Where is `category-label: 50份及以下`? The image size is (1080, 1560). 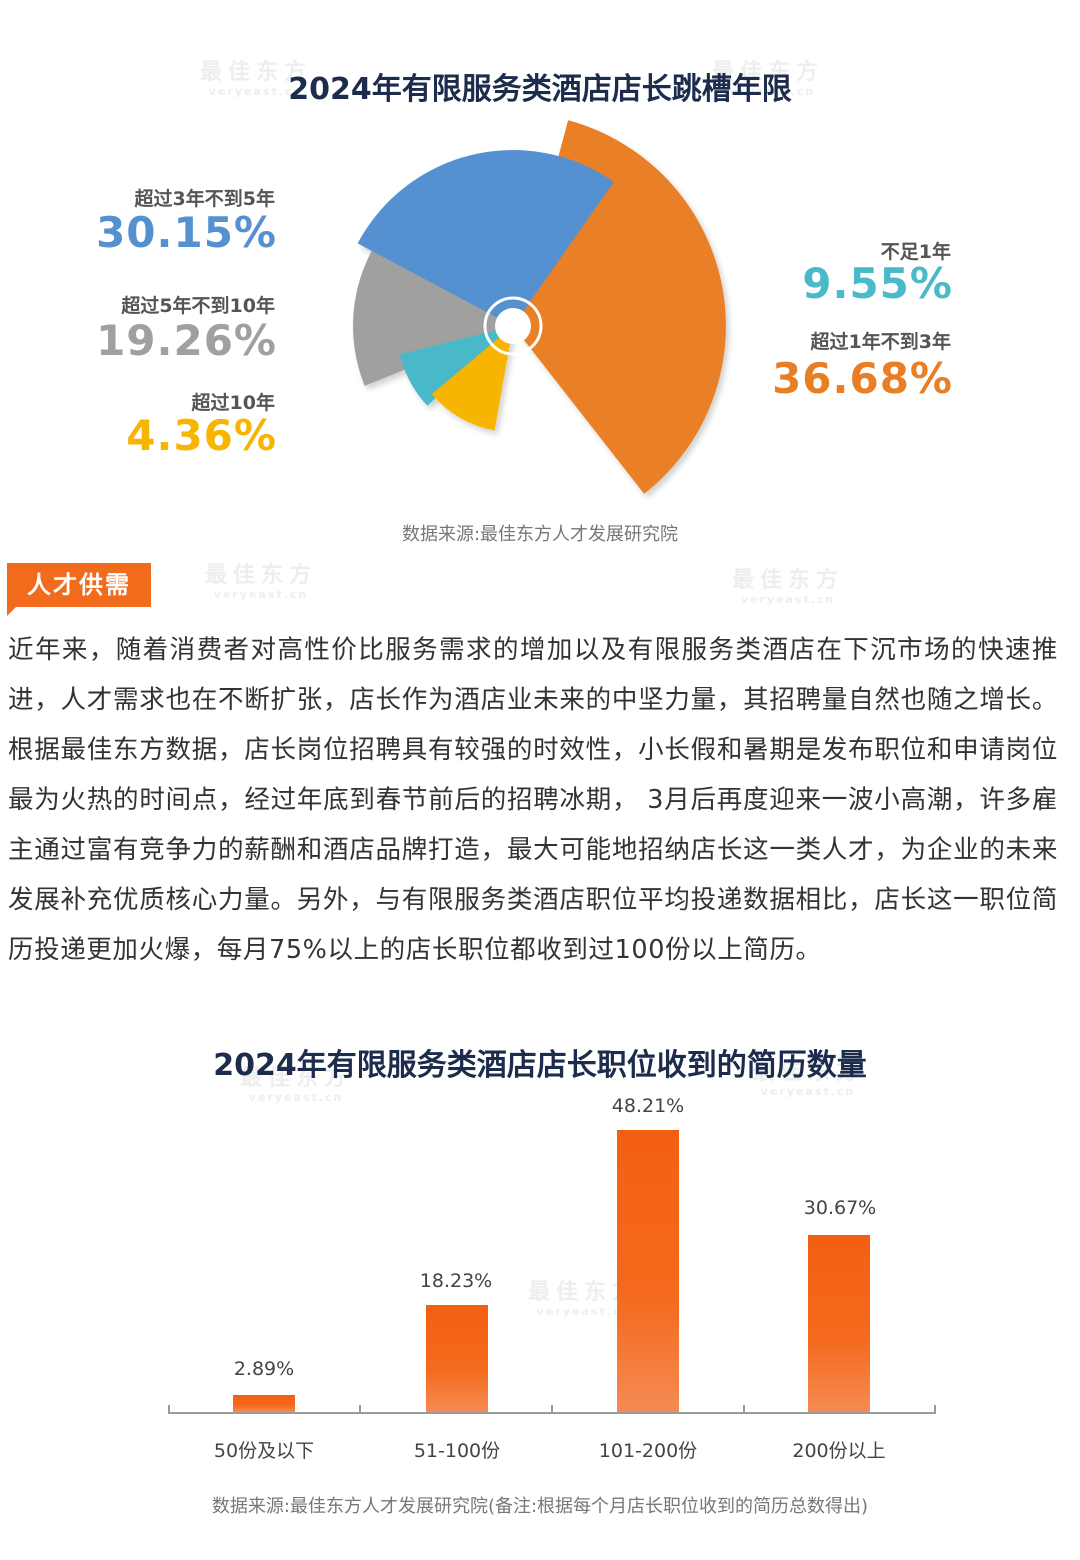 category-label: 50份及以下 is located at coordinates (264, 1451).